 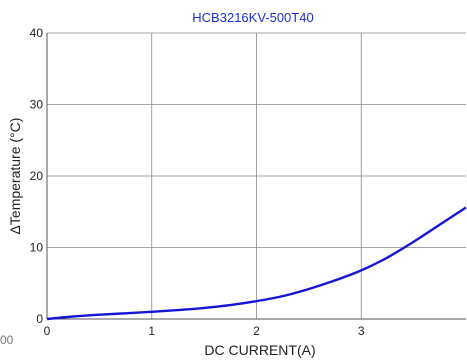 What do you see at coordinates (204, 331) in the screenshot?
I see `x-tick-labels: 0 1 2 3` at bounding box center [204, 331].